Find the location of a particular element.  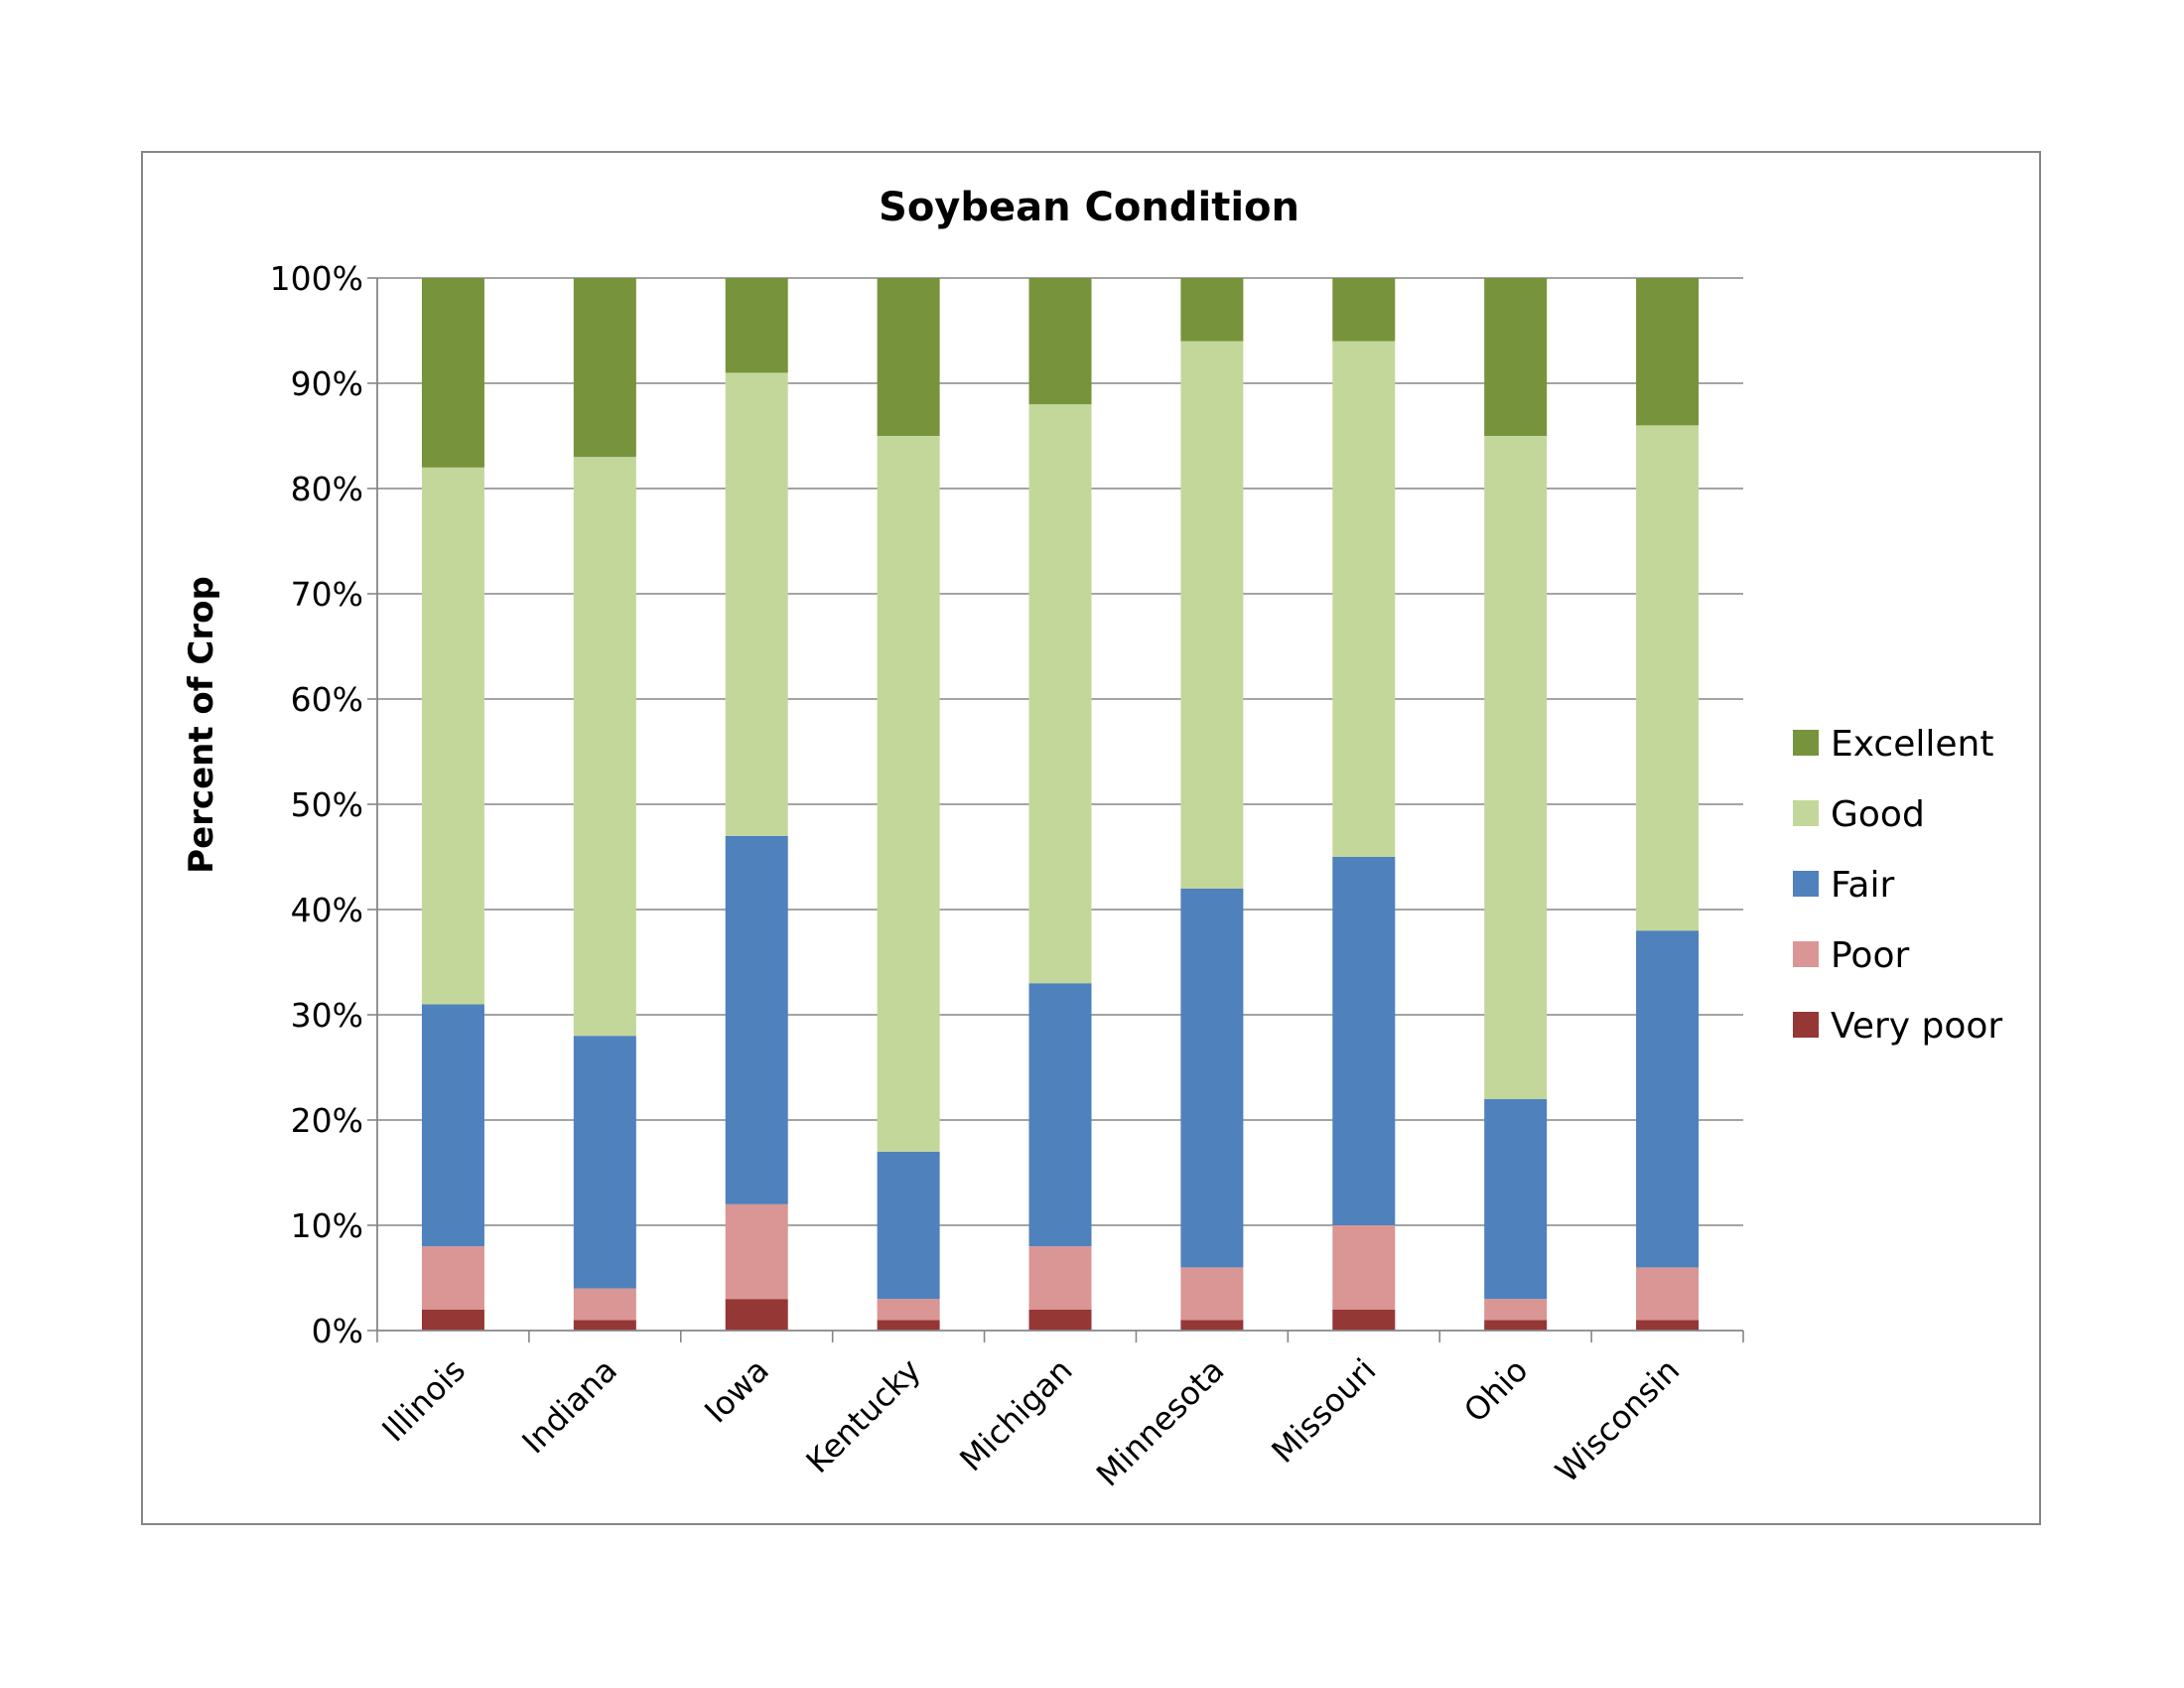

legend: Excellent Good Fair Poor Very poor is located at coordinates (1897, 885).